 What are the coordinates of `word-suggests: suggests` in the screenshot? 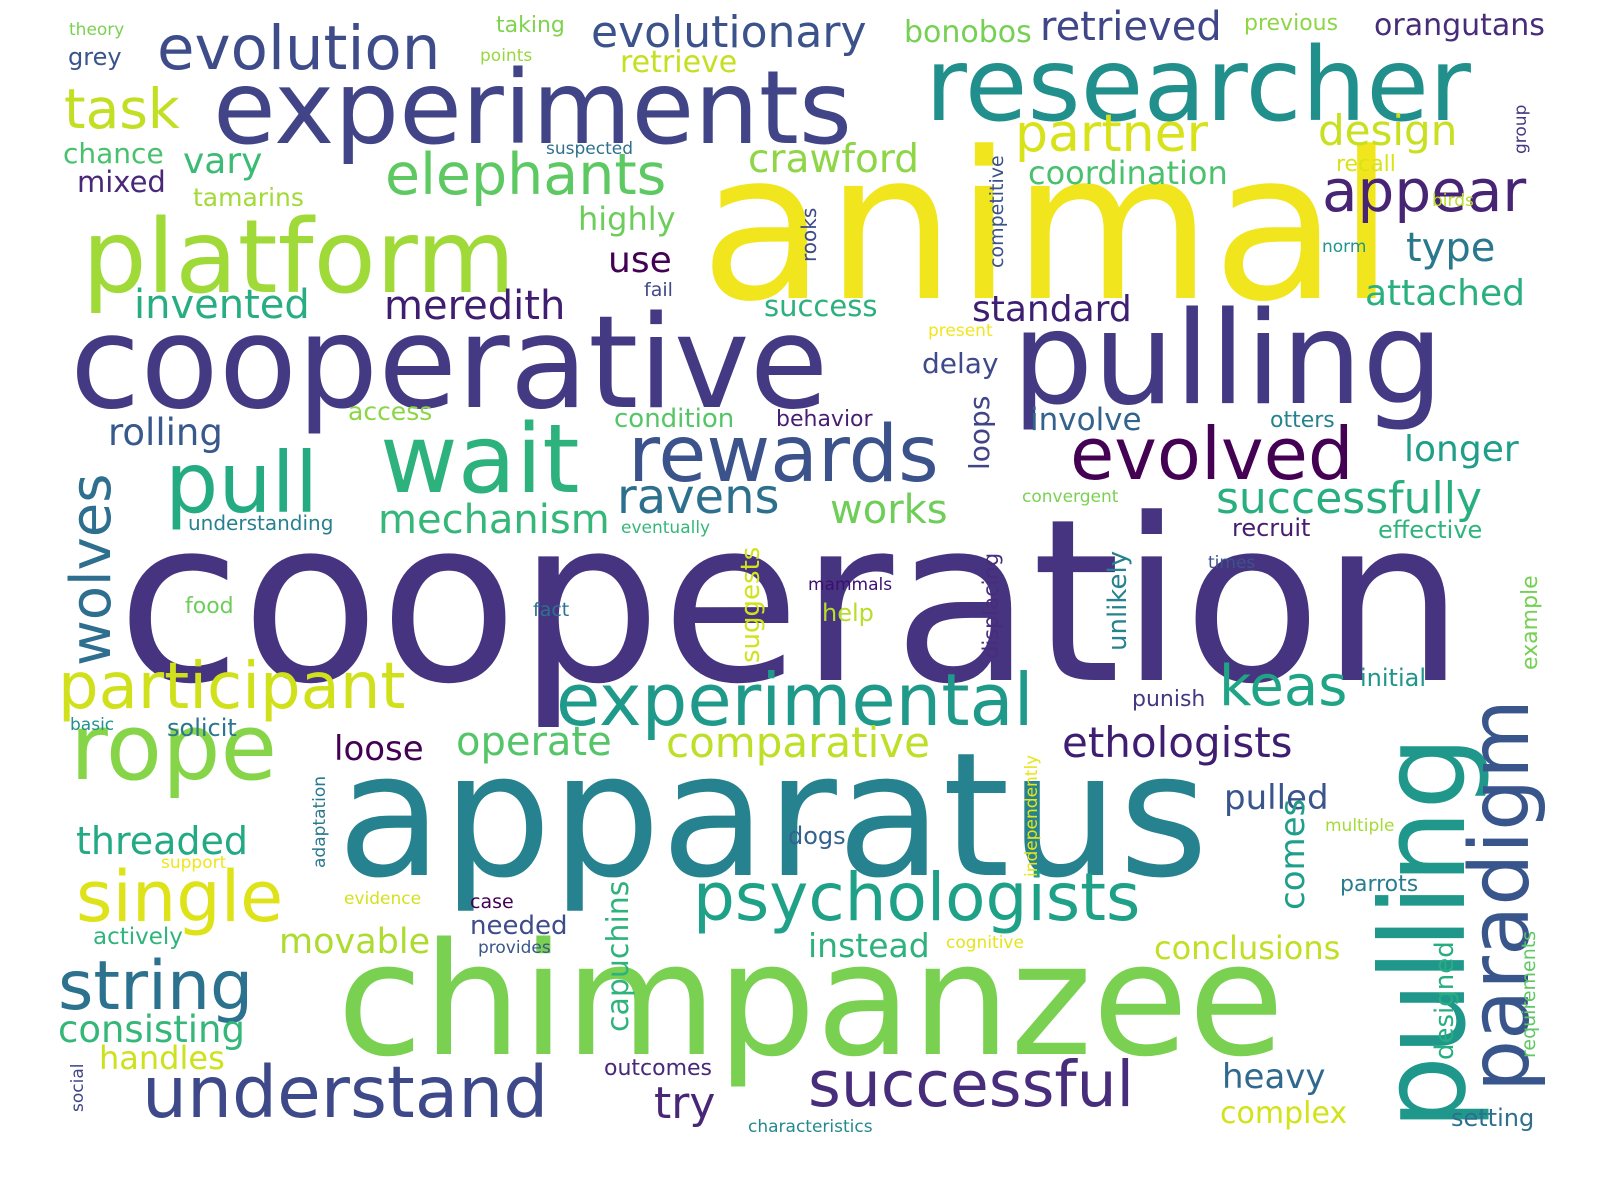 It's located at (751, 604).